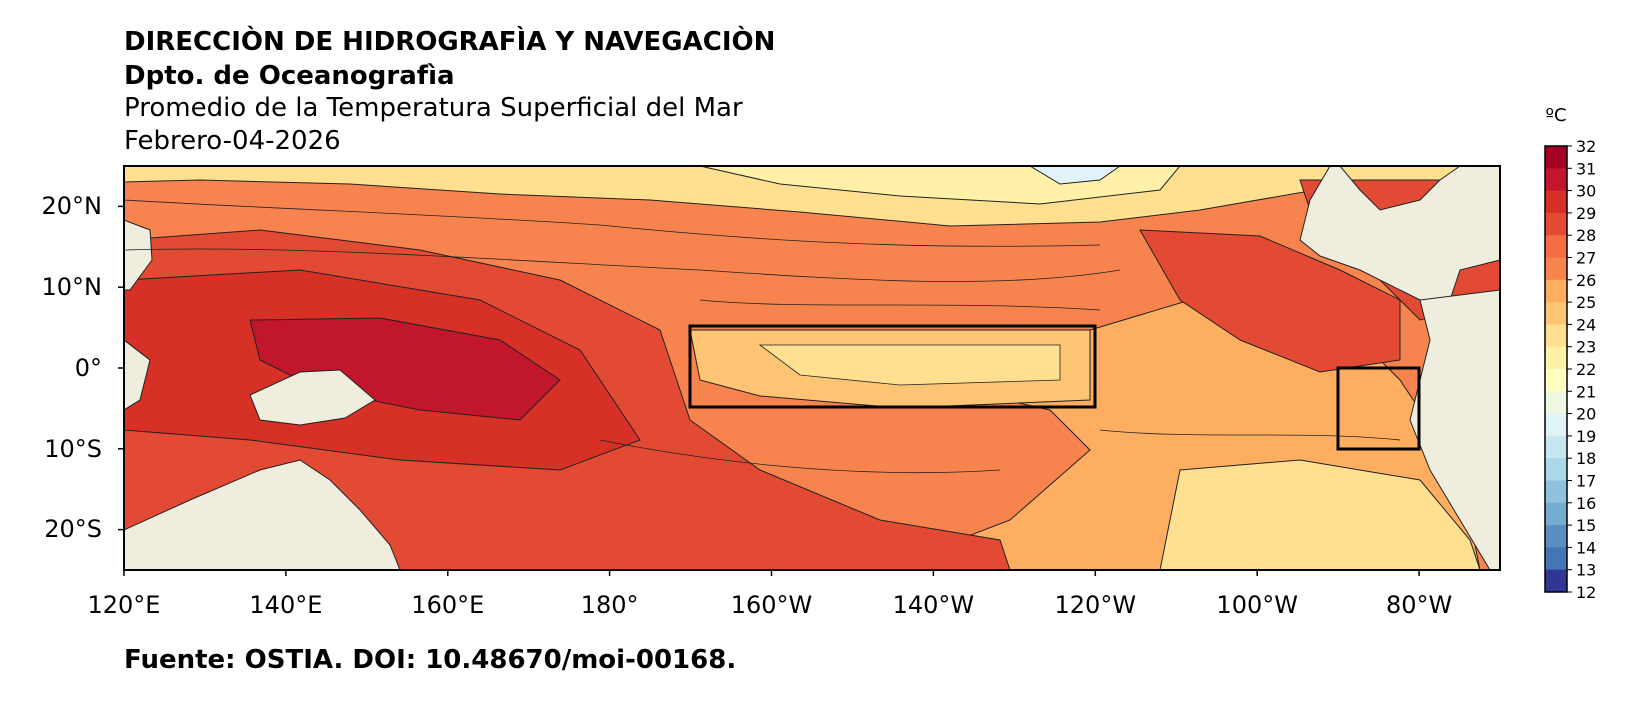 The width and height of the screenshot is (1651, 703). Describe the element at coordinates (72, 287) in the screenshot. I see `lat-label: 10°N` at that location.